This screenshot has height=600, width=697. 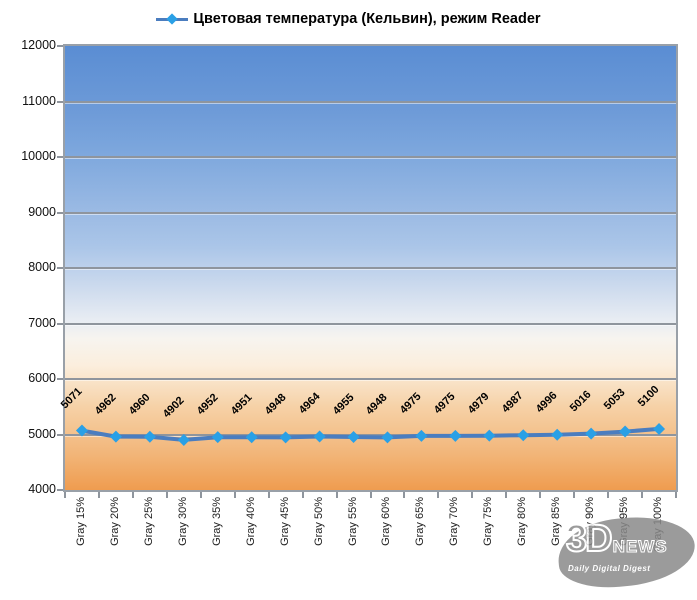 I want to click on x-category-label-11: Gray 65%, so click(x=420, y=521).